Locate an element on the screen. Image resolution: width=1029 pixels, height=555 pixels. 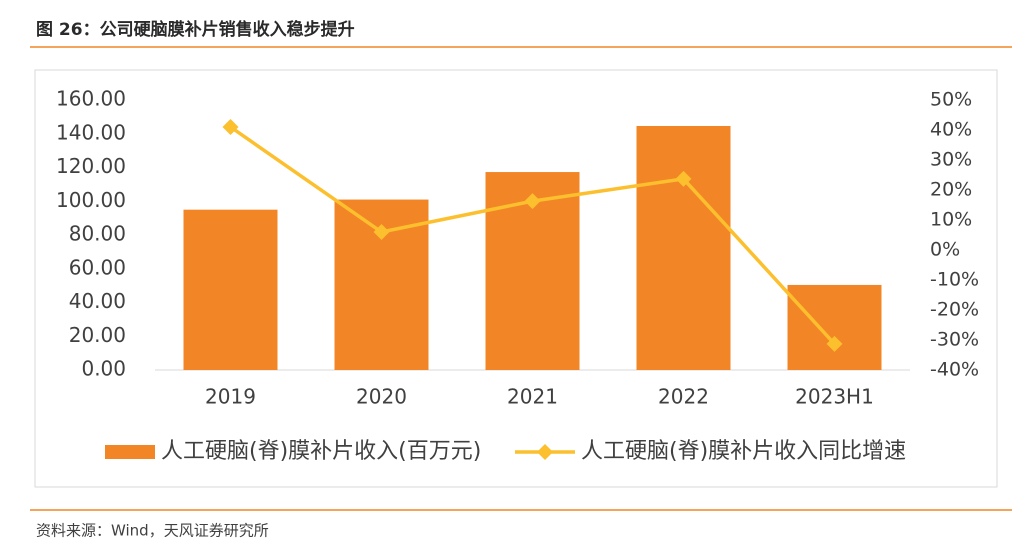
y-tick-label: 100.00 is located at coordinates (91, 200).